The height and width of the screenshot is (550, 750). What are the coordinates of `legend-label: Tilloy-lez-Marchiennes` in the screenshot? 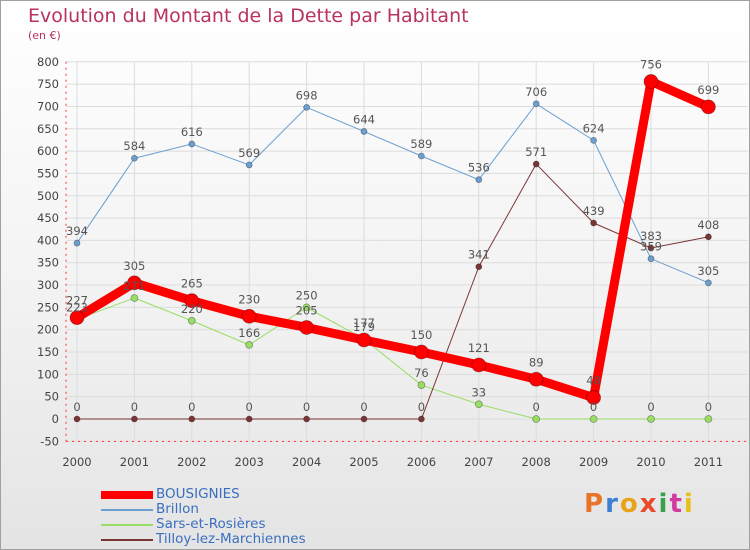 It's located at (231, 539).